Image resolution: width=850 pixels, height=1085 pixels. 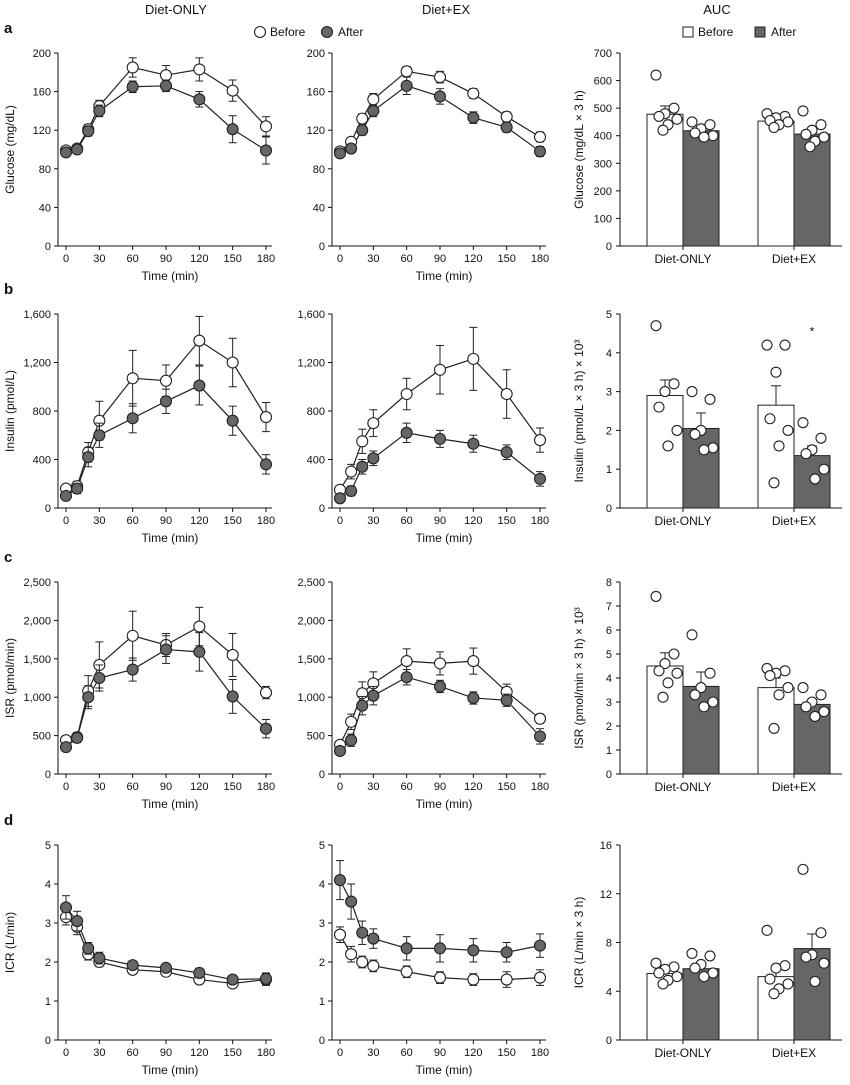 I want to click on x-tick-label: 60, so click(x=133, y=521).